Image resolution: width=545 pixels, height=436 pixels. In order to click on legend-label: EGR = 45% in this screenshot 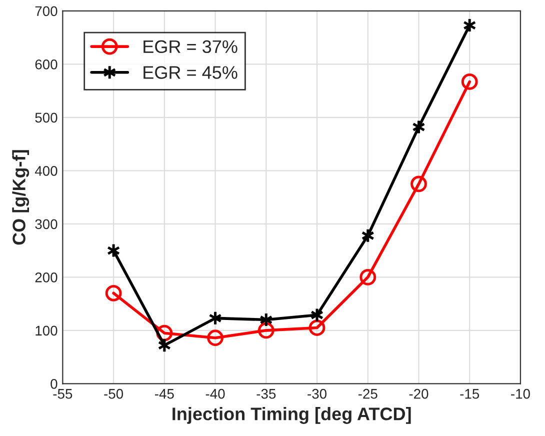, I will do `click(191, 72)`.